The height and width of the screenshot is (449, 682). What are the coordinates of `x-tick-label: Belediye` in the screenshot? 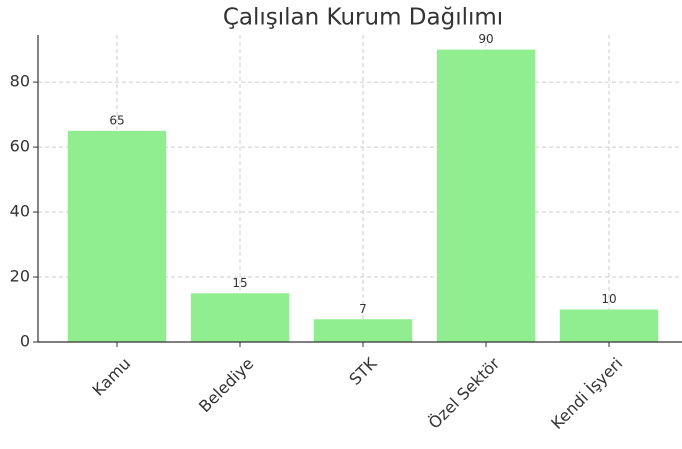 It's located at (226, 385).